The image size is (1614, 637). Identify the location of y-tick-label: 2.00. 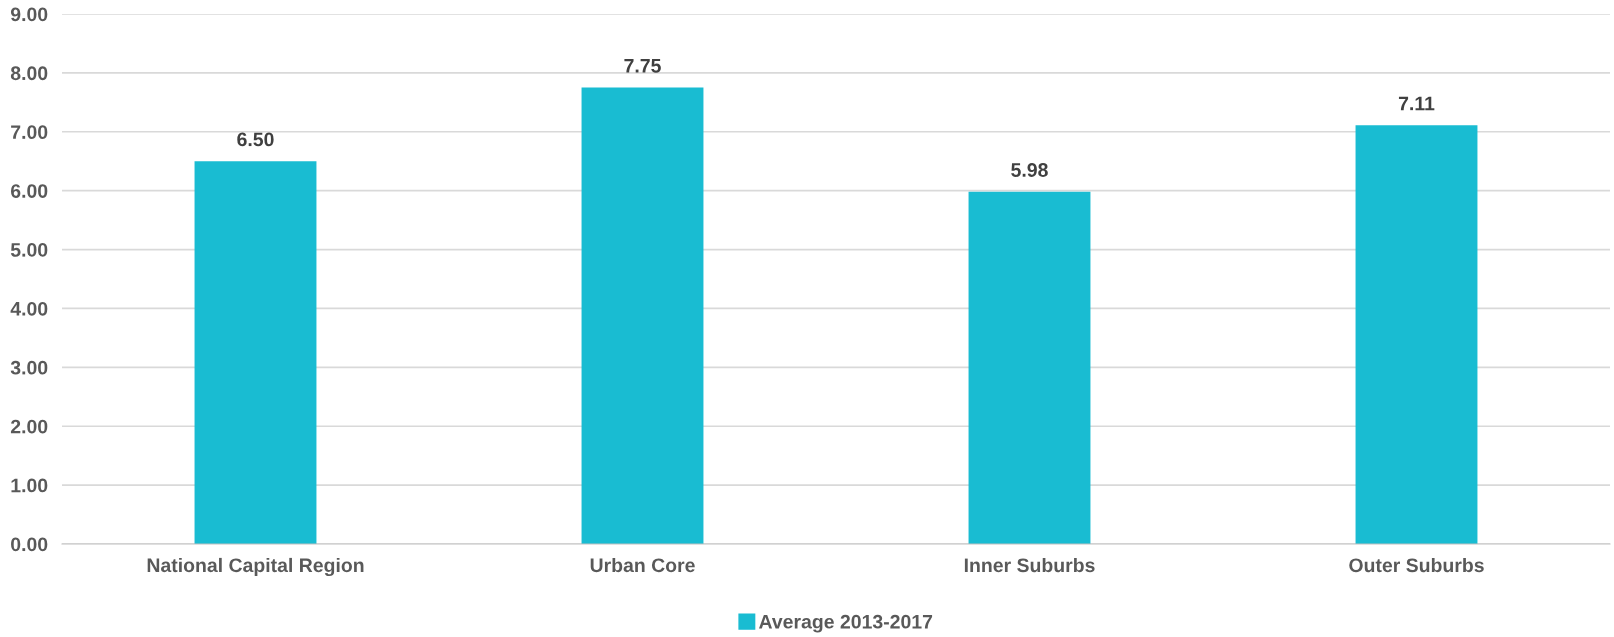
(29, 426).